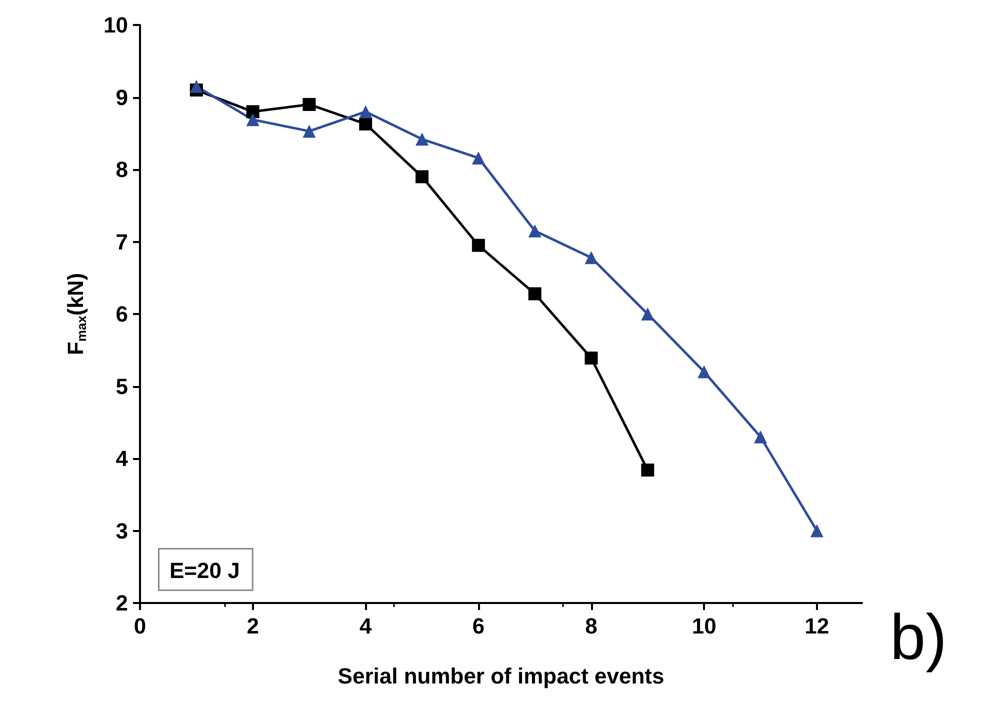  What do you see at coordinates (122, 97) in the screenshot?
I see `y-tick-label: 9` at bounding box center [122, 97].